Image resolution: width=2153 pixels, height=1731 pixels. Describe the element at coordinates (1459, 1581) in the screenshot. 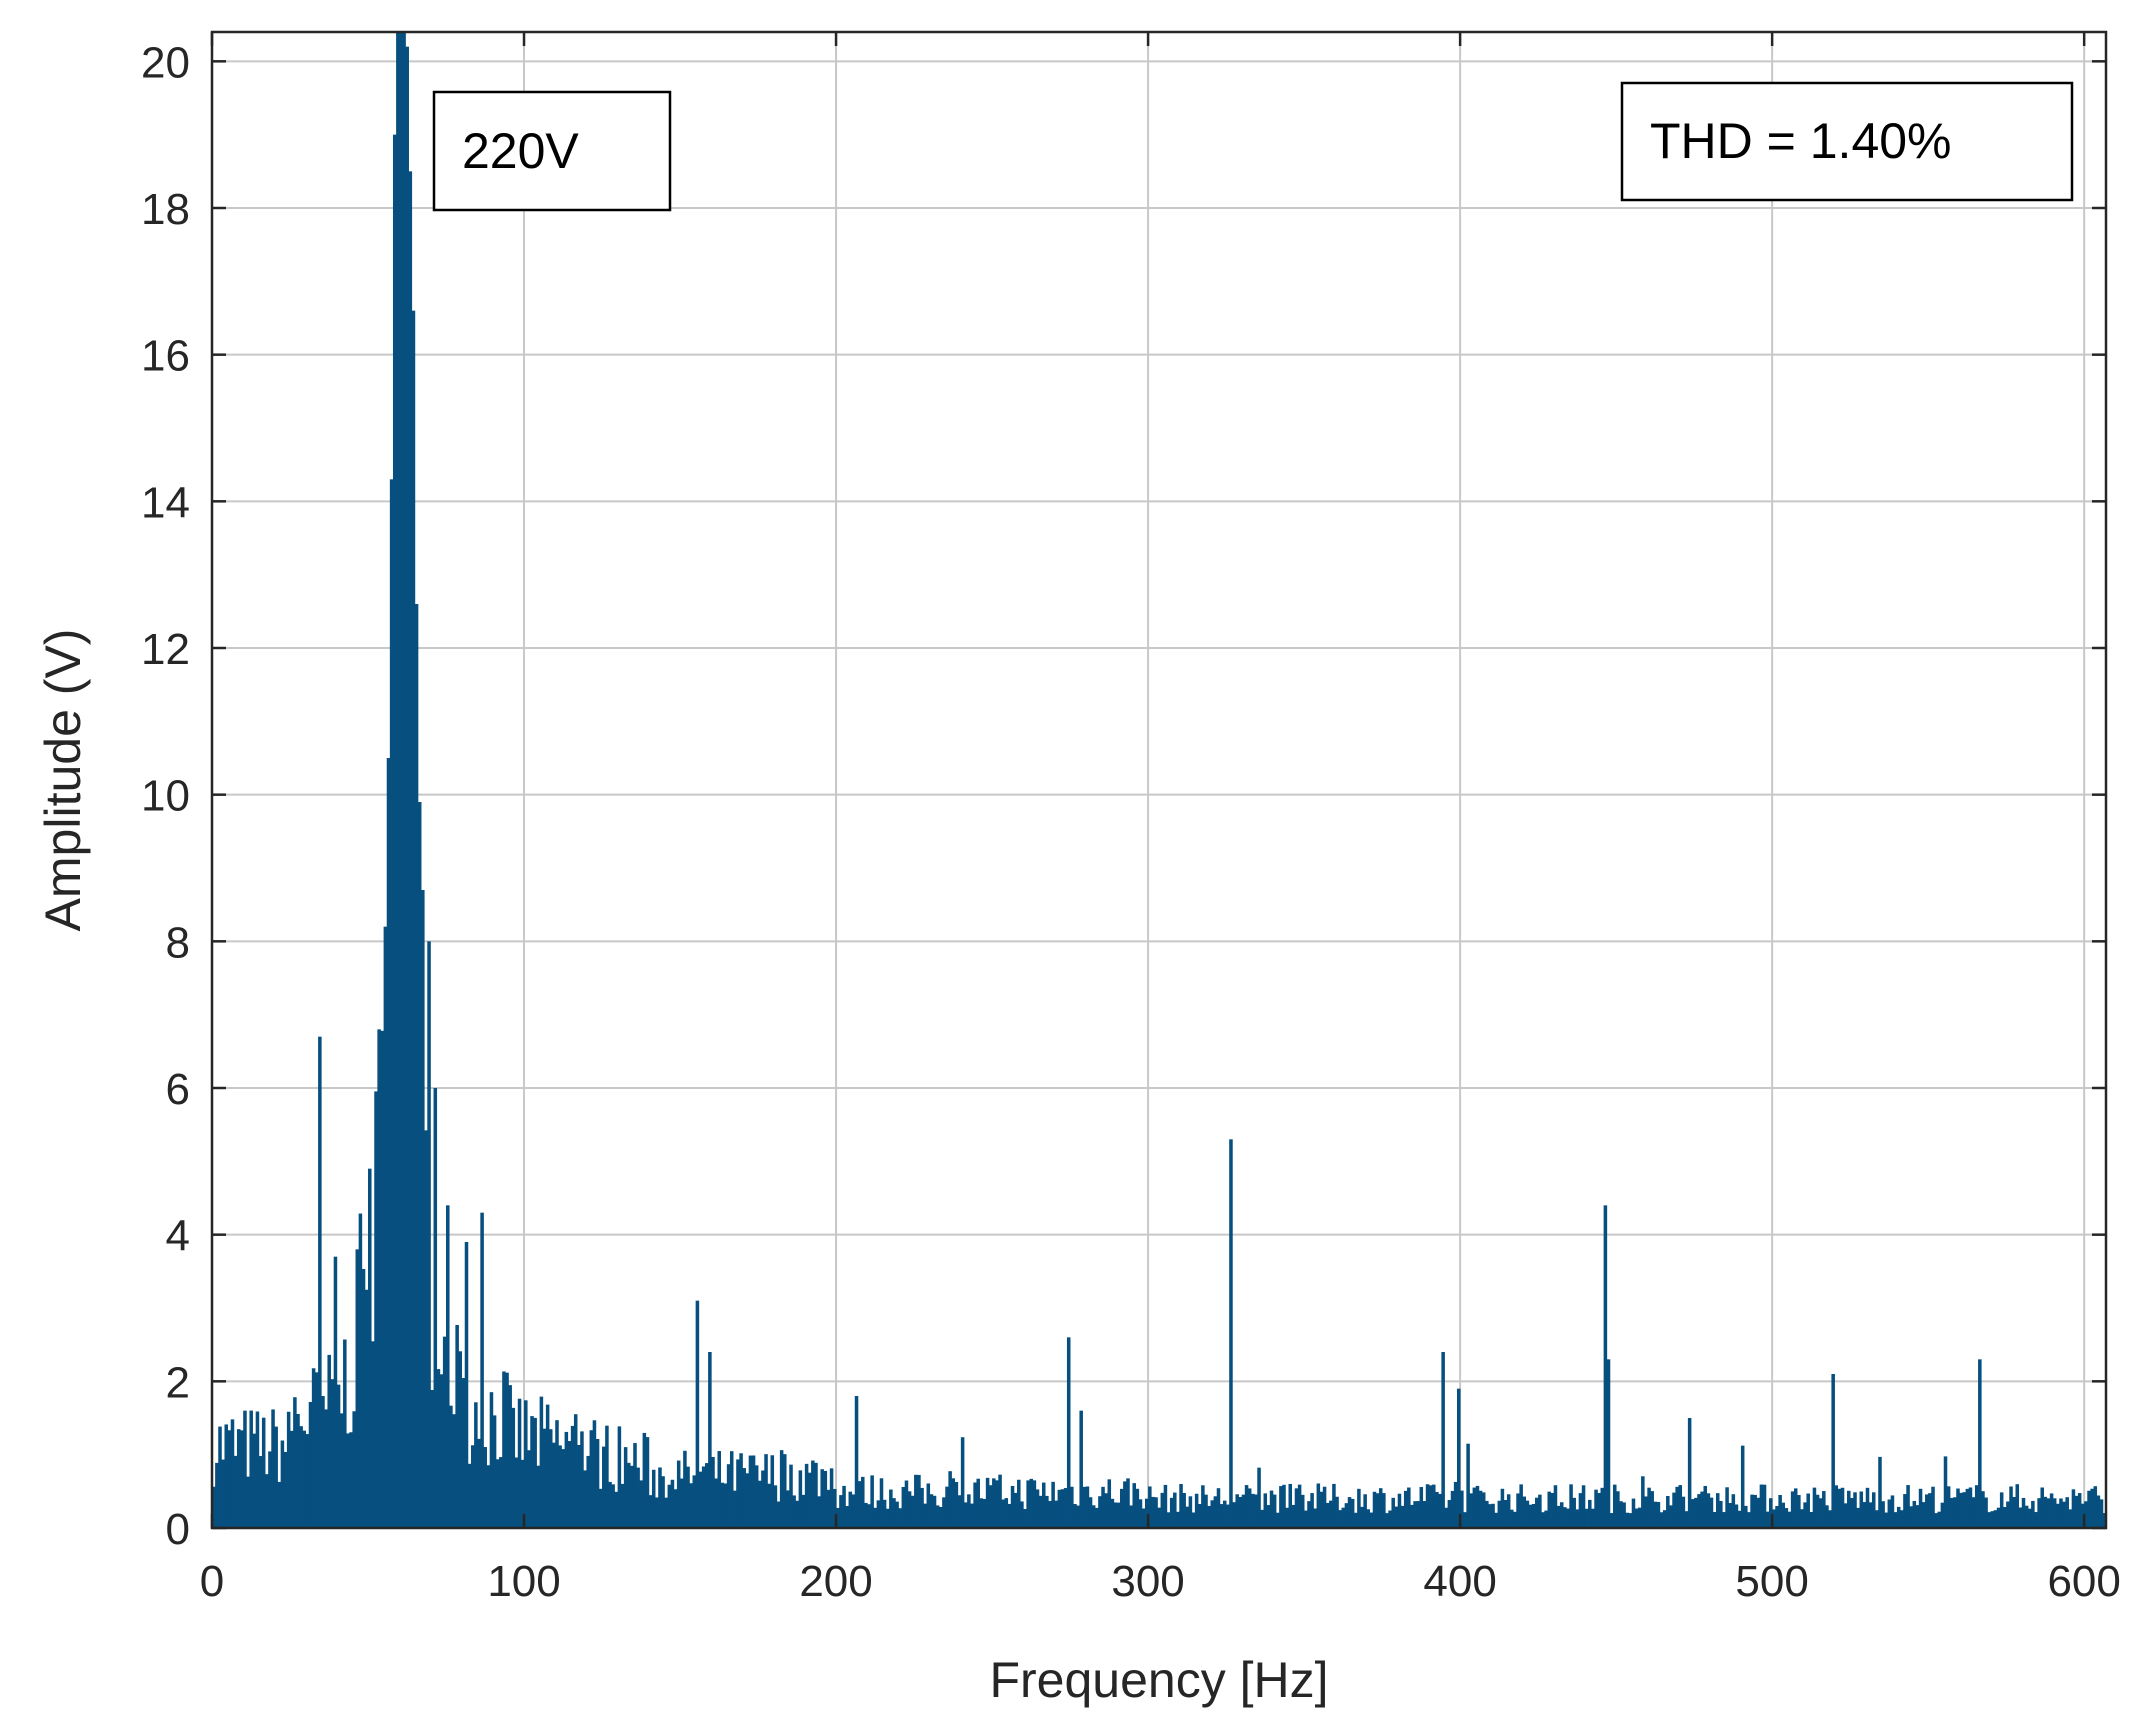

I see `x-tick-label: 400` at that location.